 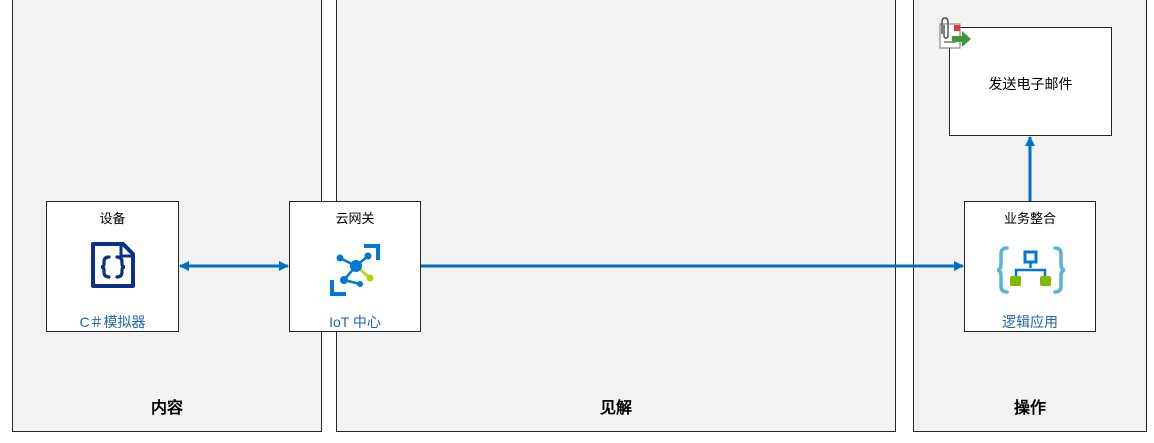 I want to click on integration-title: 业务整合, so click(x=1029, y=218).